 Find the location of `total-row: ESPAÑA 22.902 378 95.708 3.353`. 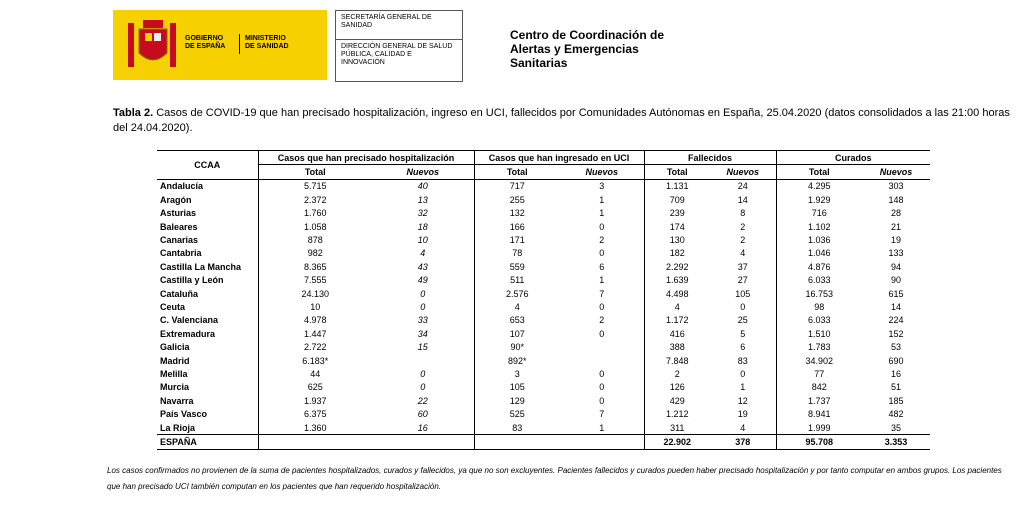

total-row: ESPAÑA 22.902 378 95.708 3.353 is located at coordinates (543, 442).